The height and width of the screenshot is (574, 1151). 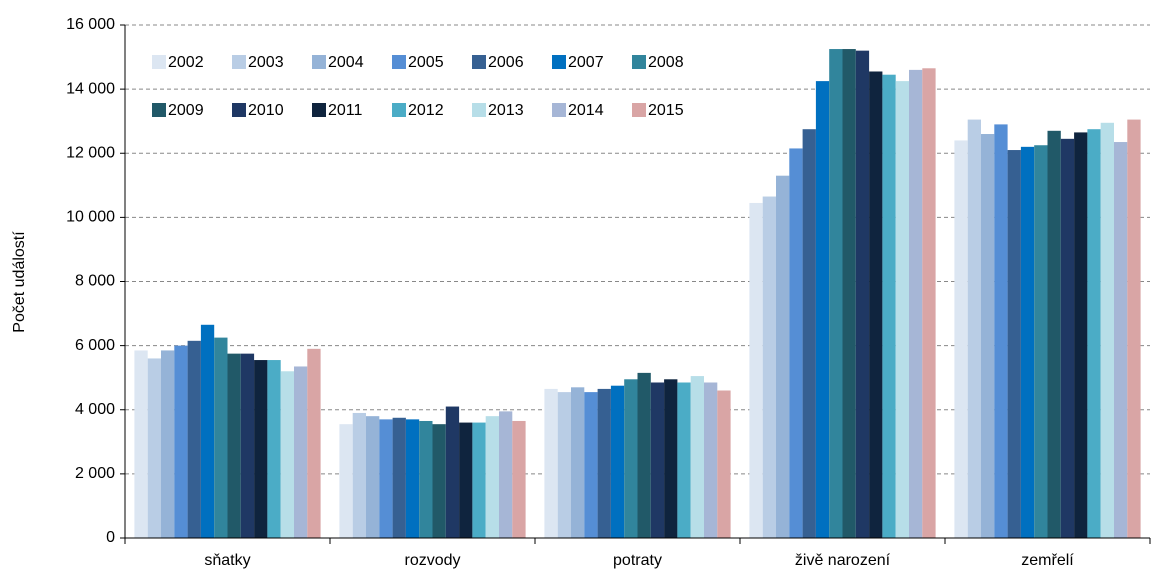 I want to click on legend-label: 2009, so click(x=186, y=110).